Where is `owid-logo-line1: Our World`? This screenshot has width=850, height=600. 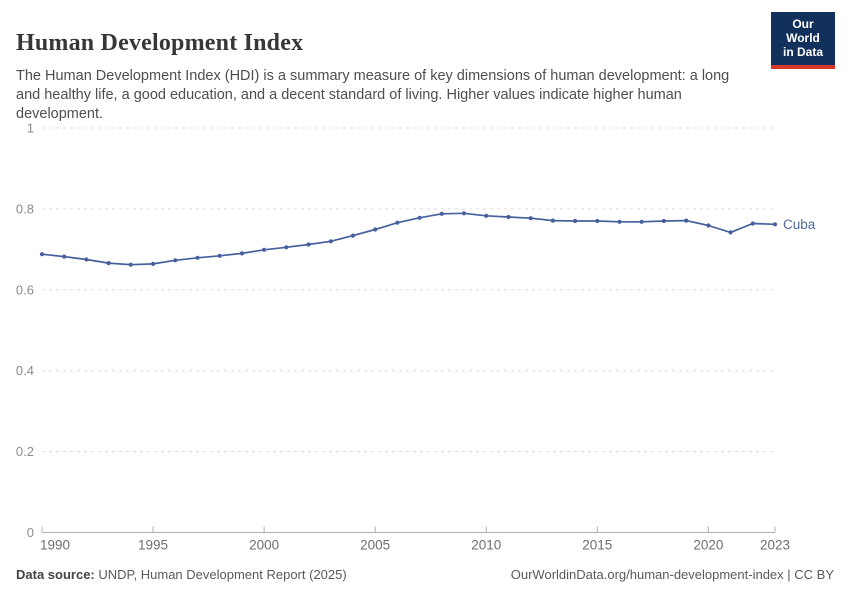
owid-logo-line1: Our World is located at coordinates (803, 31).